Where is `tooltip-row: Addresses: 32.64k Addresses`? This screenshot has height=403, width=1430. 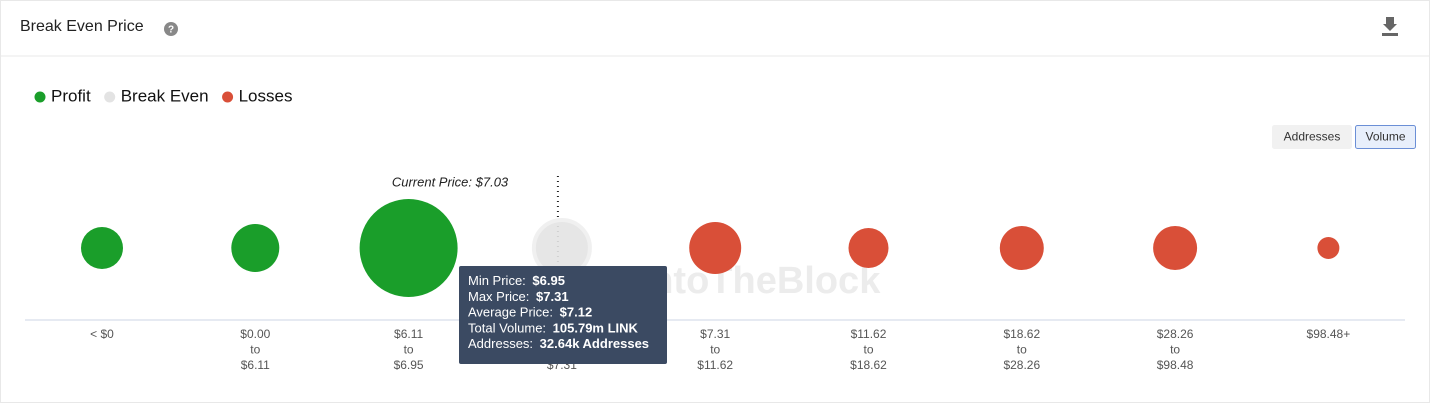
tooltip-row: Addresses: 32.64k Addresses is located at coordinates (558, 344).